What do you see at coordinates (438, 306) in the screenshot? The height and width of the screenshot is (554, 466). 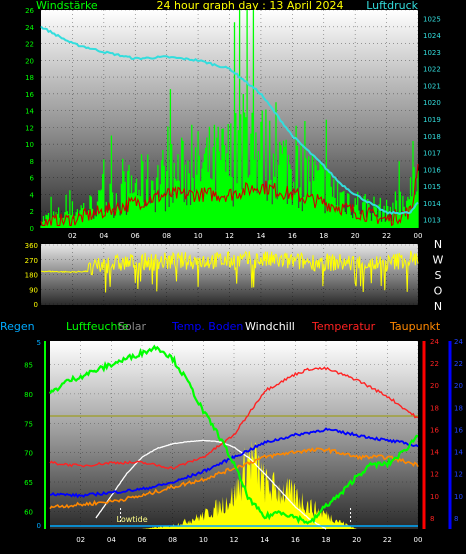 I see `compass-label: N` at bounding box center [438, 306].